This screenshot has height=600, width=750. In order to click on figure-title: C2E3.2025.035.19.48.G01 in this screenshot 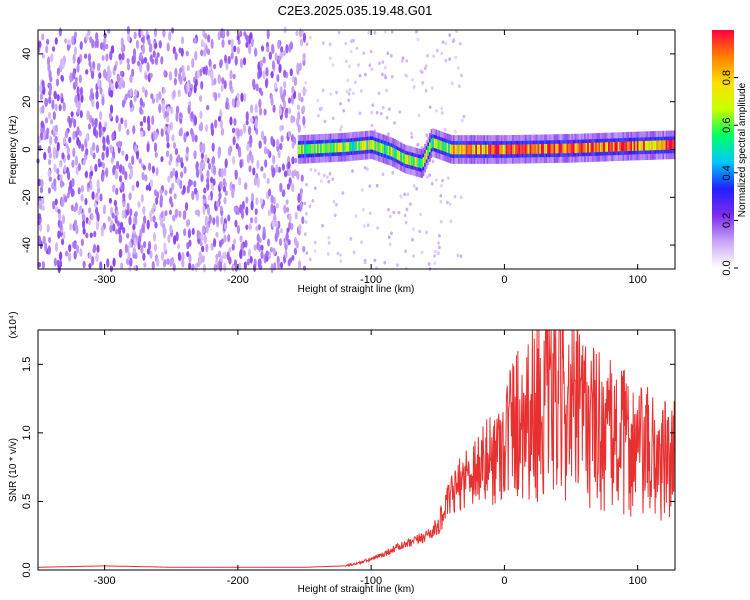, I will do `click(355, 10)`.